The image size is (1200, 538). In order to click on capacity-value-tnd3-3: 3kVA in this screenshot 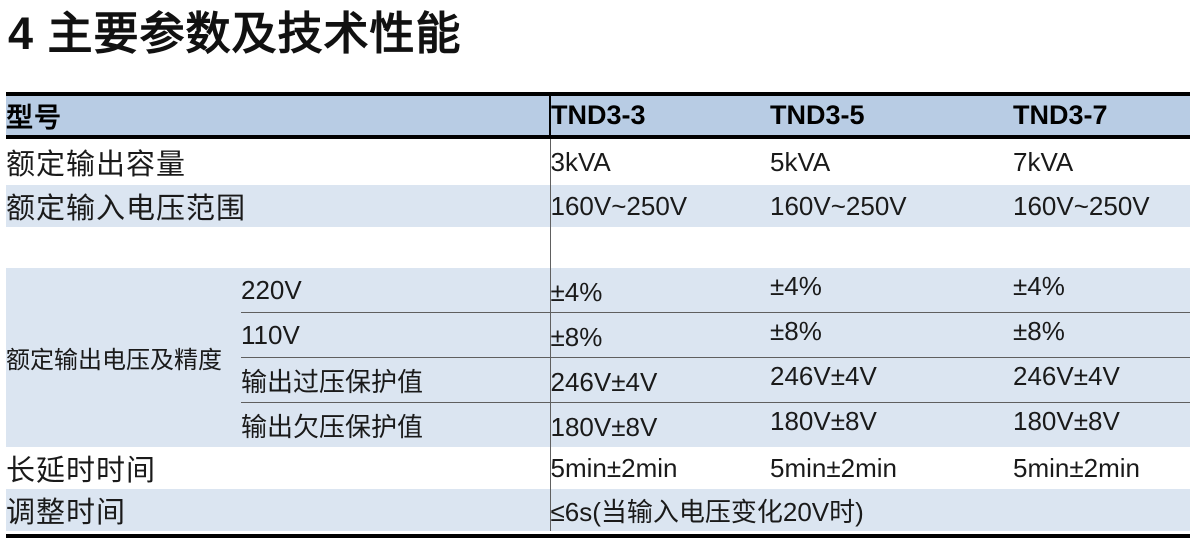, I will do `click(580, 161)`.